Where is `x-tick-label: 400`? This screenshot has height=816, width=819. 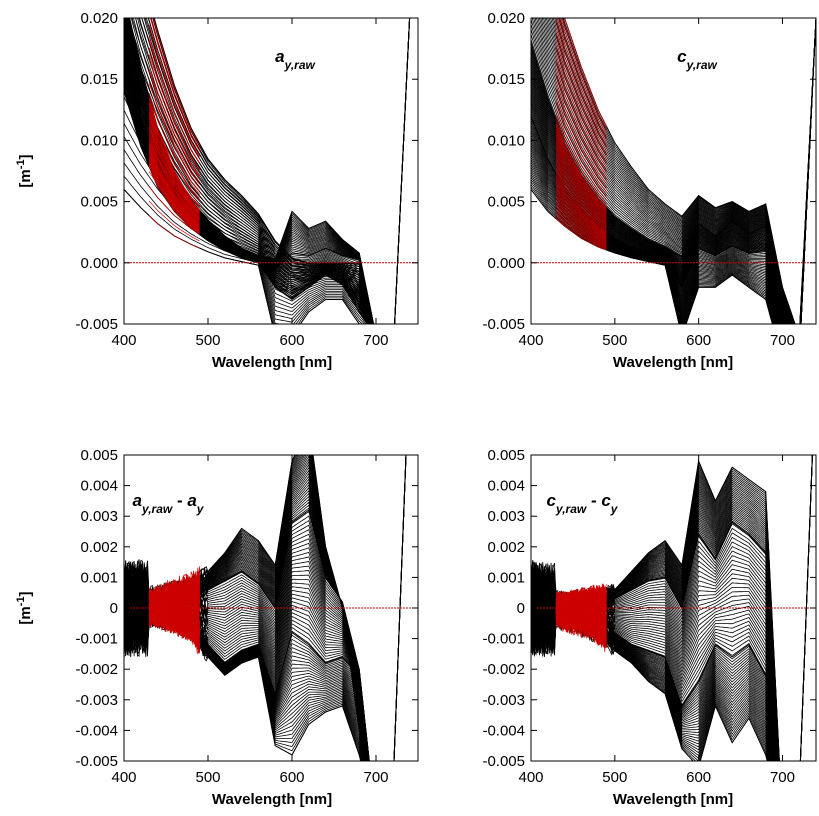
x-tick-label: 400 is located at coordinates (123, 340).